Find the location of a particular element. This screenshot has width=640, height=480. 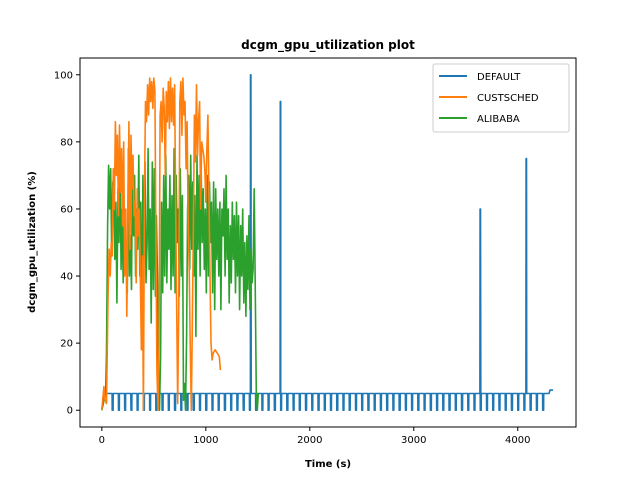

chart-title: dcgm_gpu_utilization plot is located at coordinates (328, 45).